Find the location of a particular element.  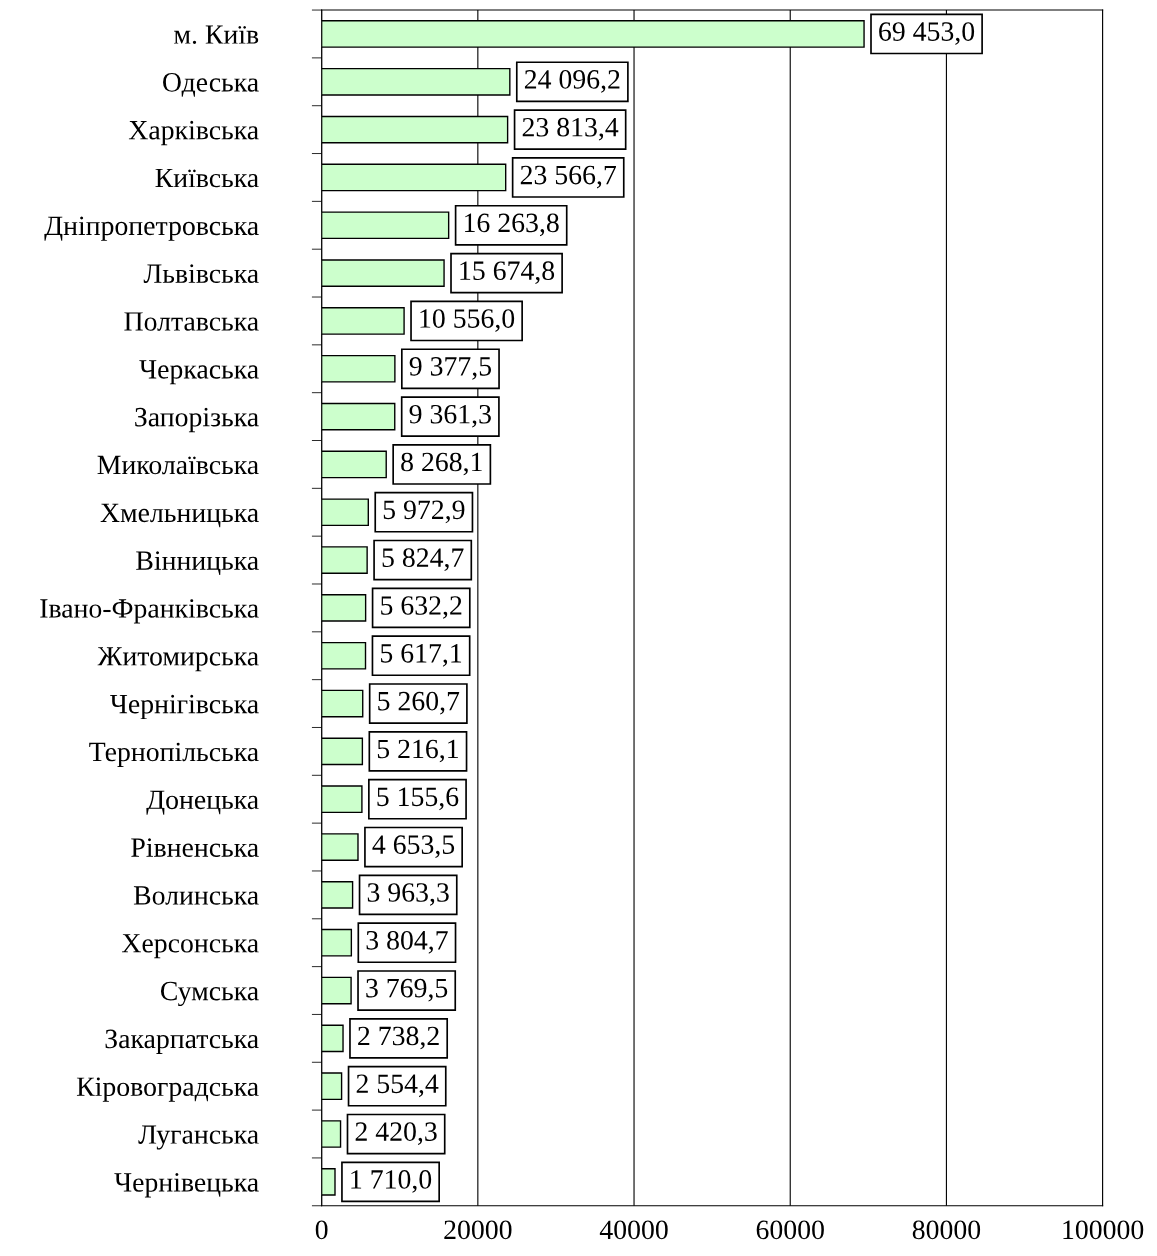

y-tick-label: Луганська is located at coordinates (198, 1137).